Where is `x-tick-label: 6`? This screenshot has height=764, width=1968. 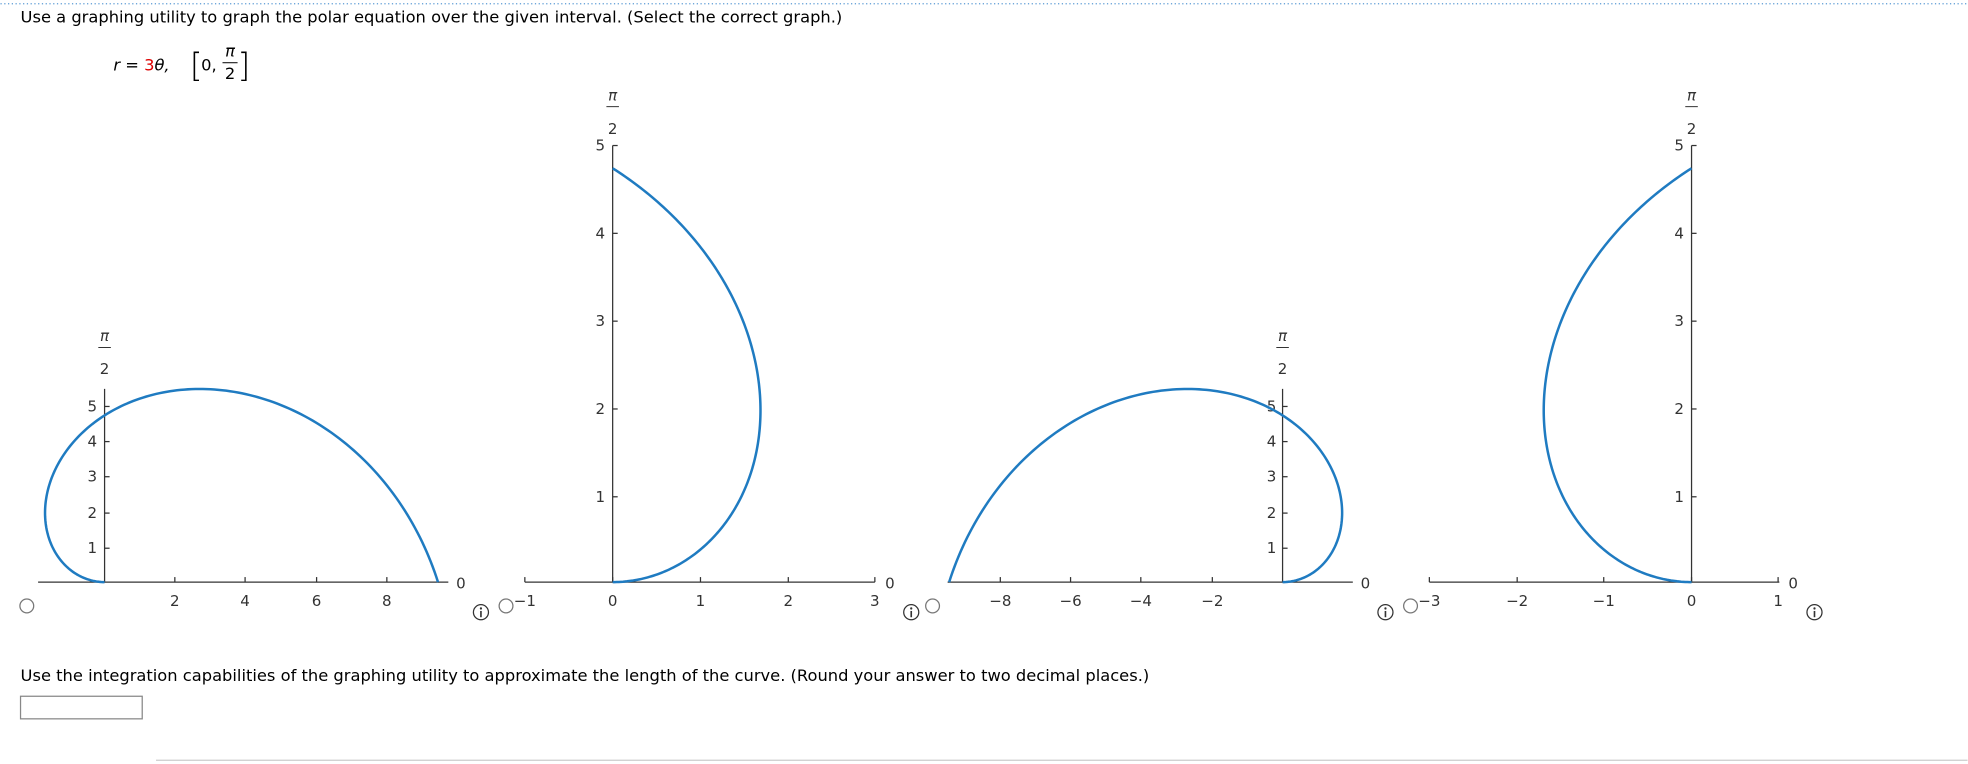
x-tick-label: 6 is located at coordinates (317, 601).